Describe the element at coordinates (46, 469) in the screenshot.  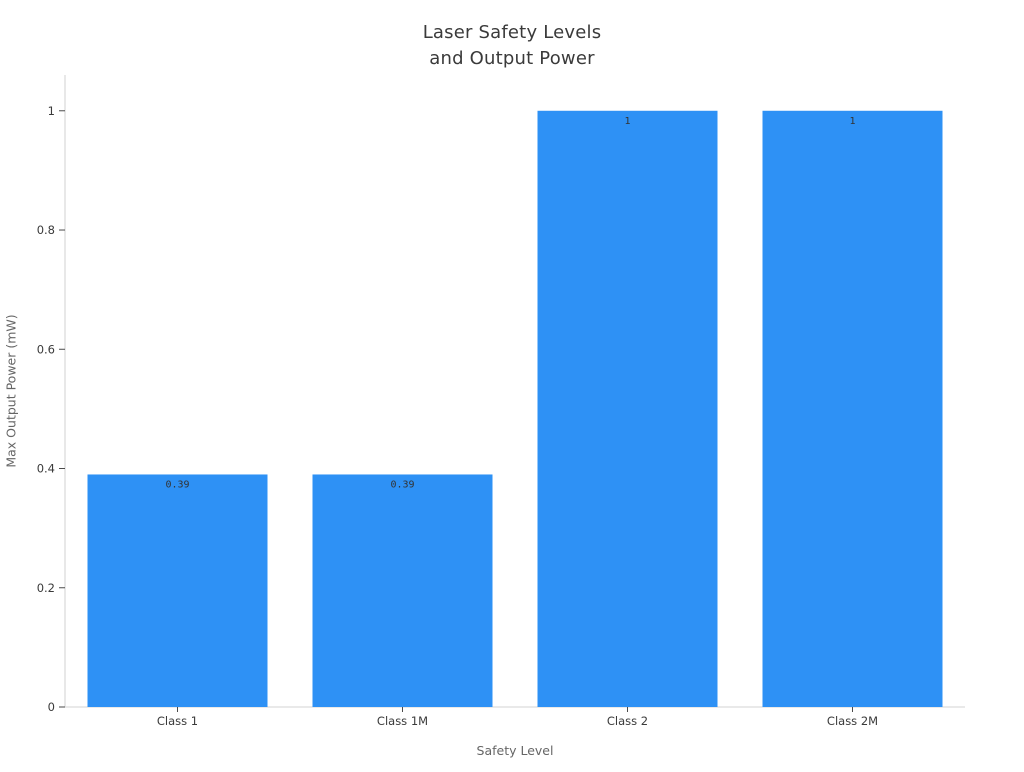
I see `y-tick-label: 0.4` at that location.